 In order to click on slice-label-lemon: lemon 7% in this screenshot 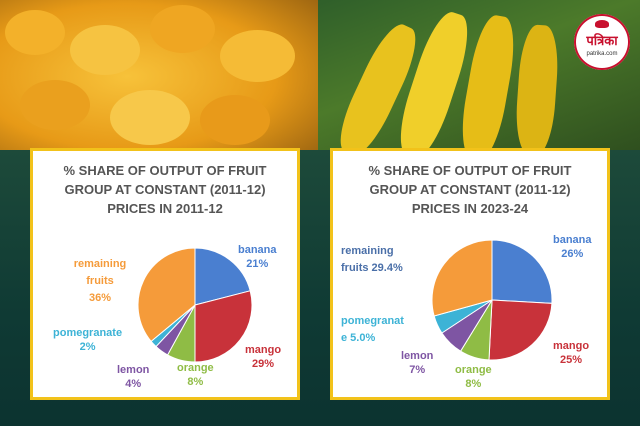, I will do `click(417, 363)`.